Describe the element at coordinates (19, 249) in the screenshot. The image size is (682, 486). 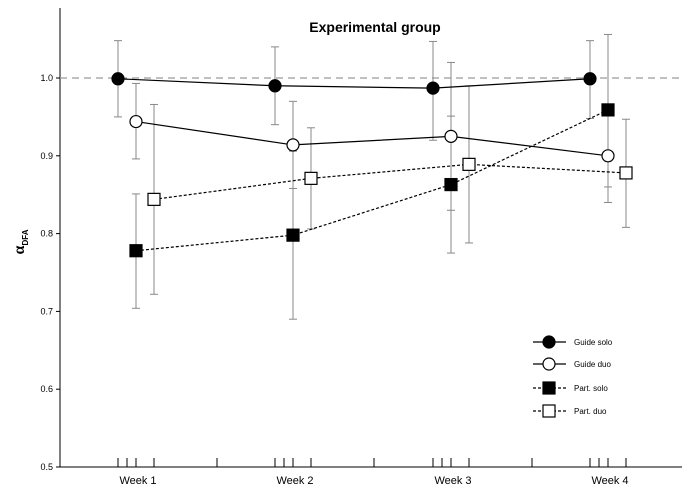
I see `y-axis-label-main: α` at that location.